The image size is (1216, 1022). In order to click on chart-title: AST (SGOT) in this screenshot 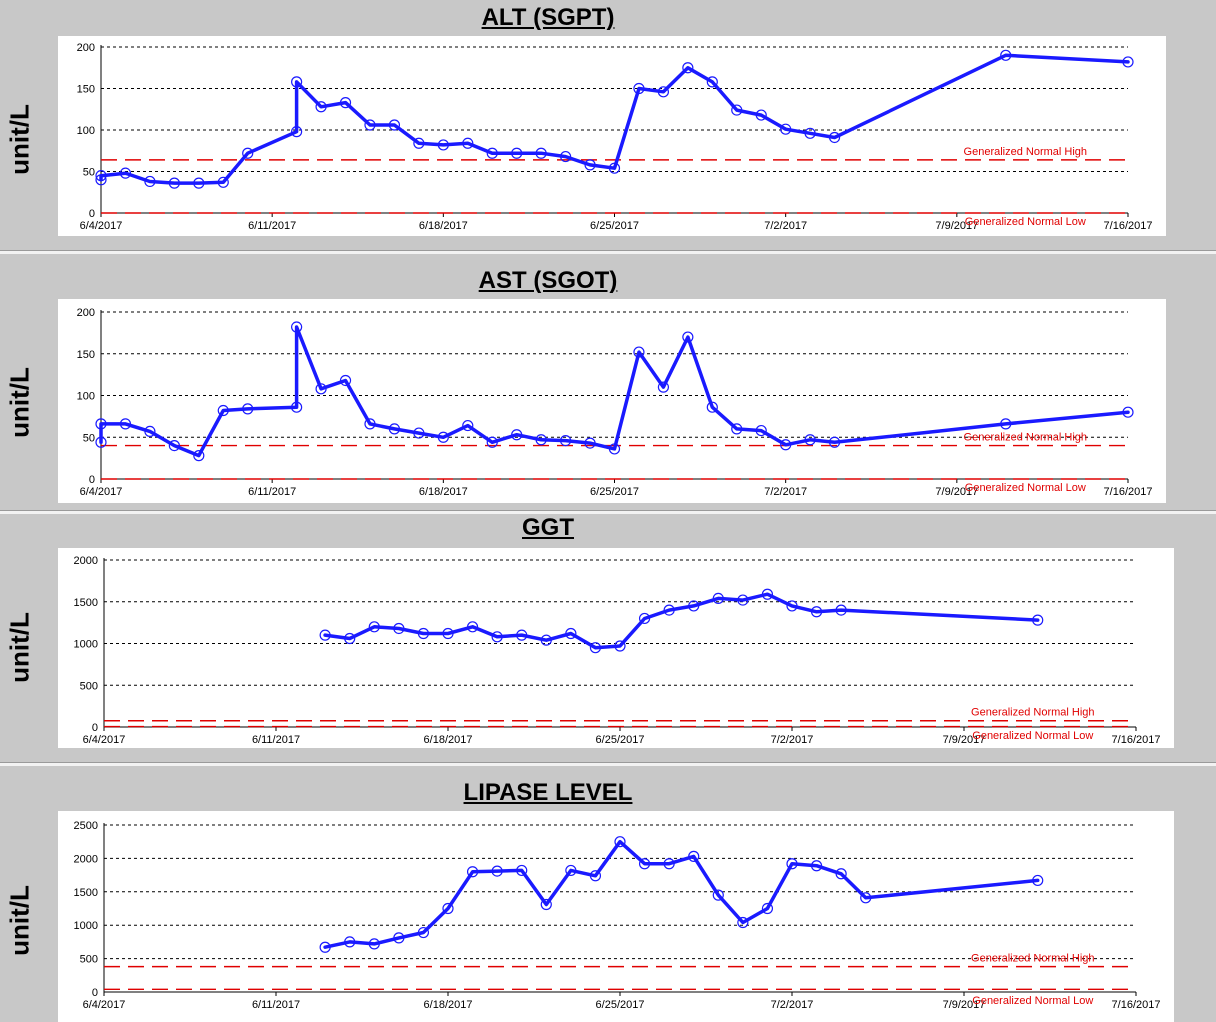, I will do `click(548, 280)`.